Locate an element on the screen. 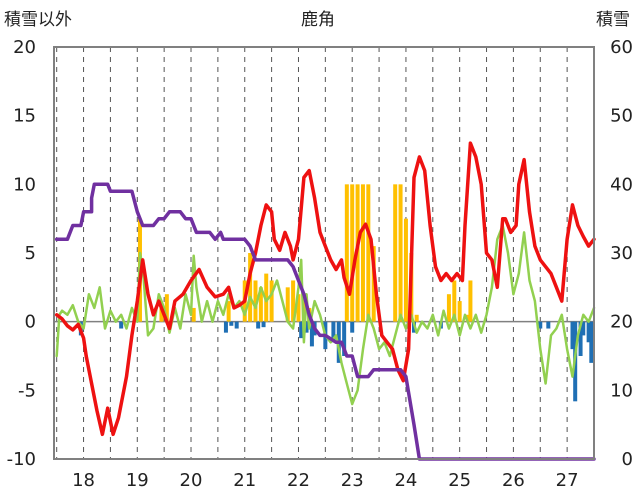  y-right-tick-label: 50 is located at coordinates (621, 116).